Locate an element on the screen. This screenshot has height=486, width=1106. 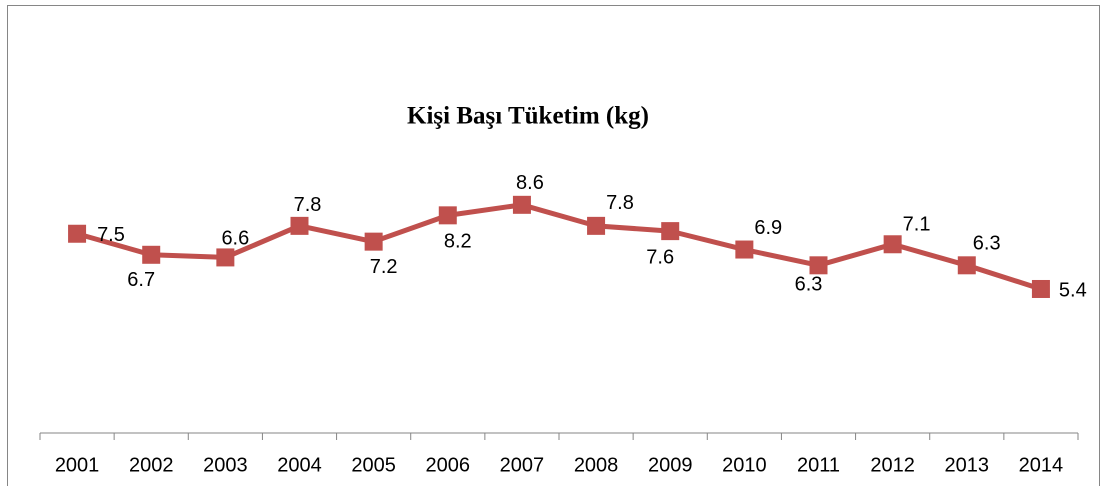
chart-title: Kişi Başı Tüketim (kg) is located at coordinates (528, 116).